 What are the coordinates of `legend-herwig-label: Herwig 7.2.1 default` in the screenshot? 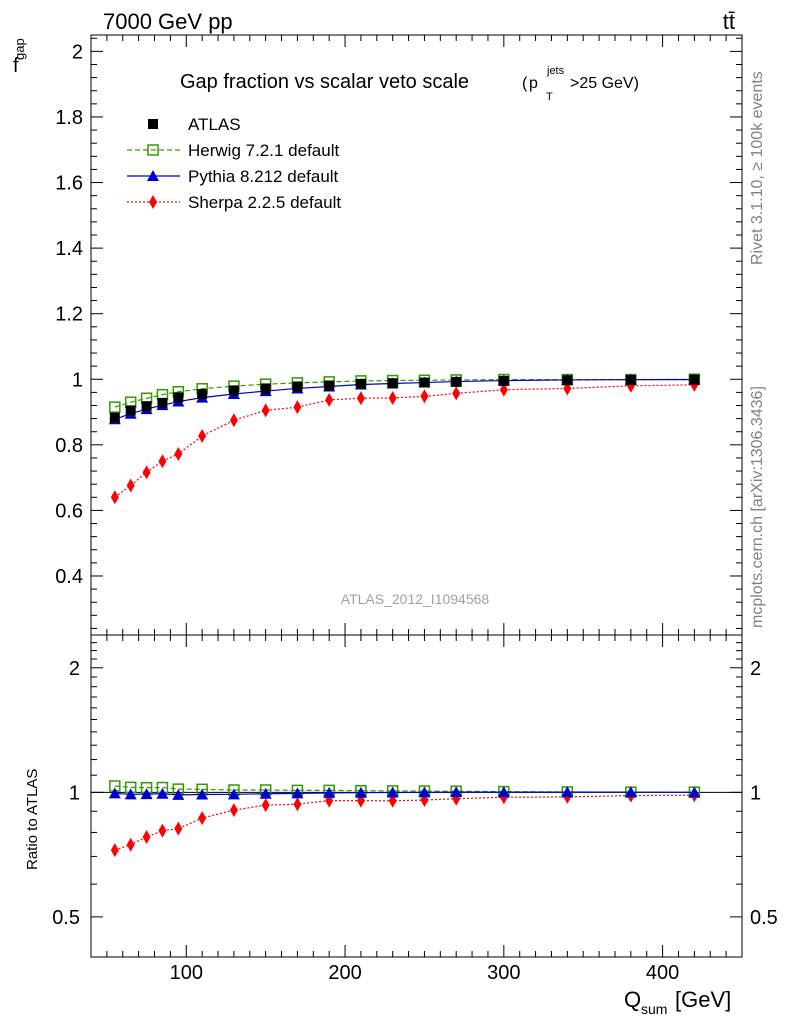 It's located at (263, 150).